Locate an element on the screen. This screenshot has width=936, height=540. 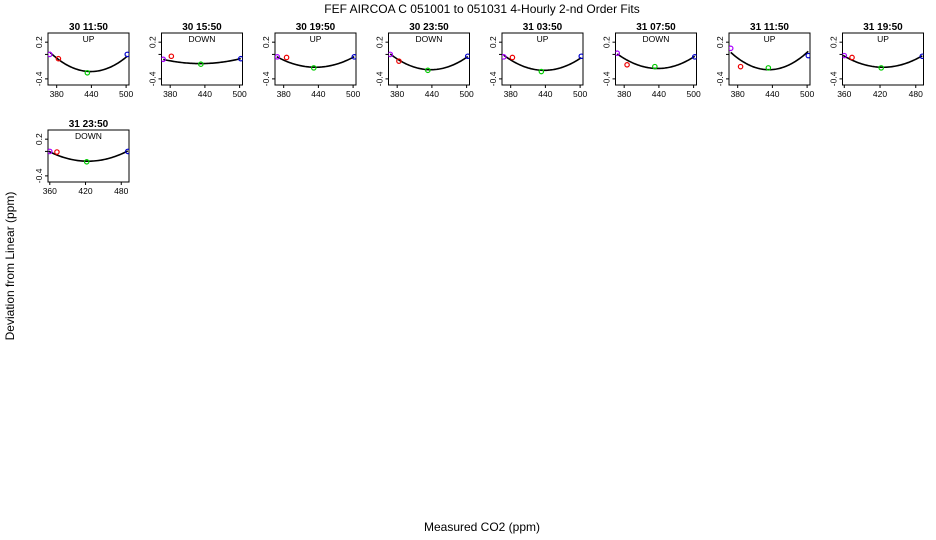
x-tick-label: 360 is located at coordinates (844, 94).